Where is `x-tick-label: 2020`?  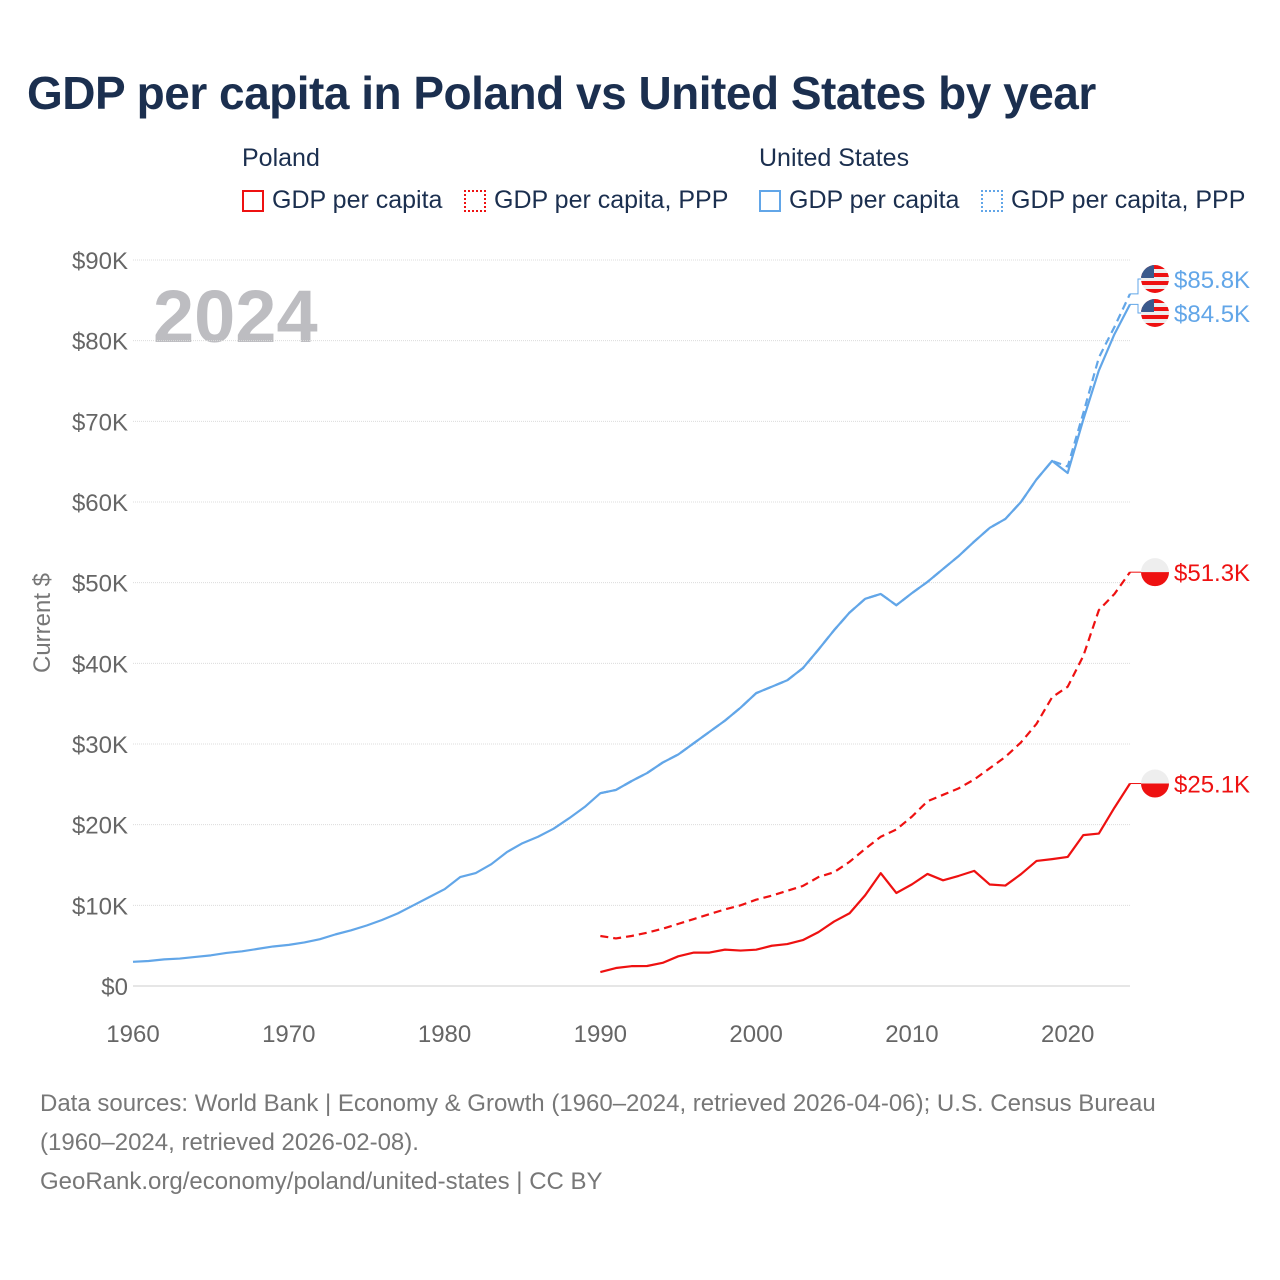 x-tick-label: 2020 is located at coordinates (1067, 1034).